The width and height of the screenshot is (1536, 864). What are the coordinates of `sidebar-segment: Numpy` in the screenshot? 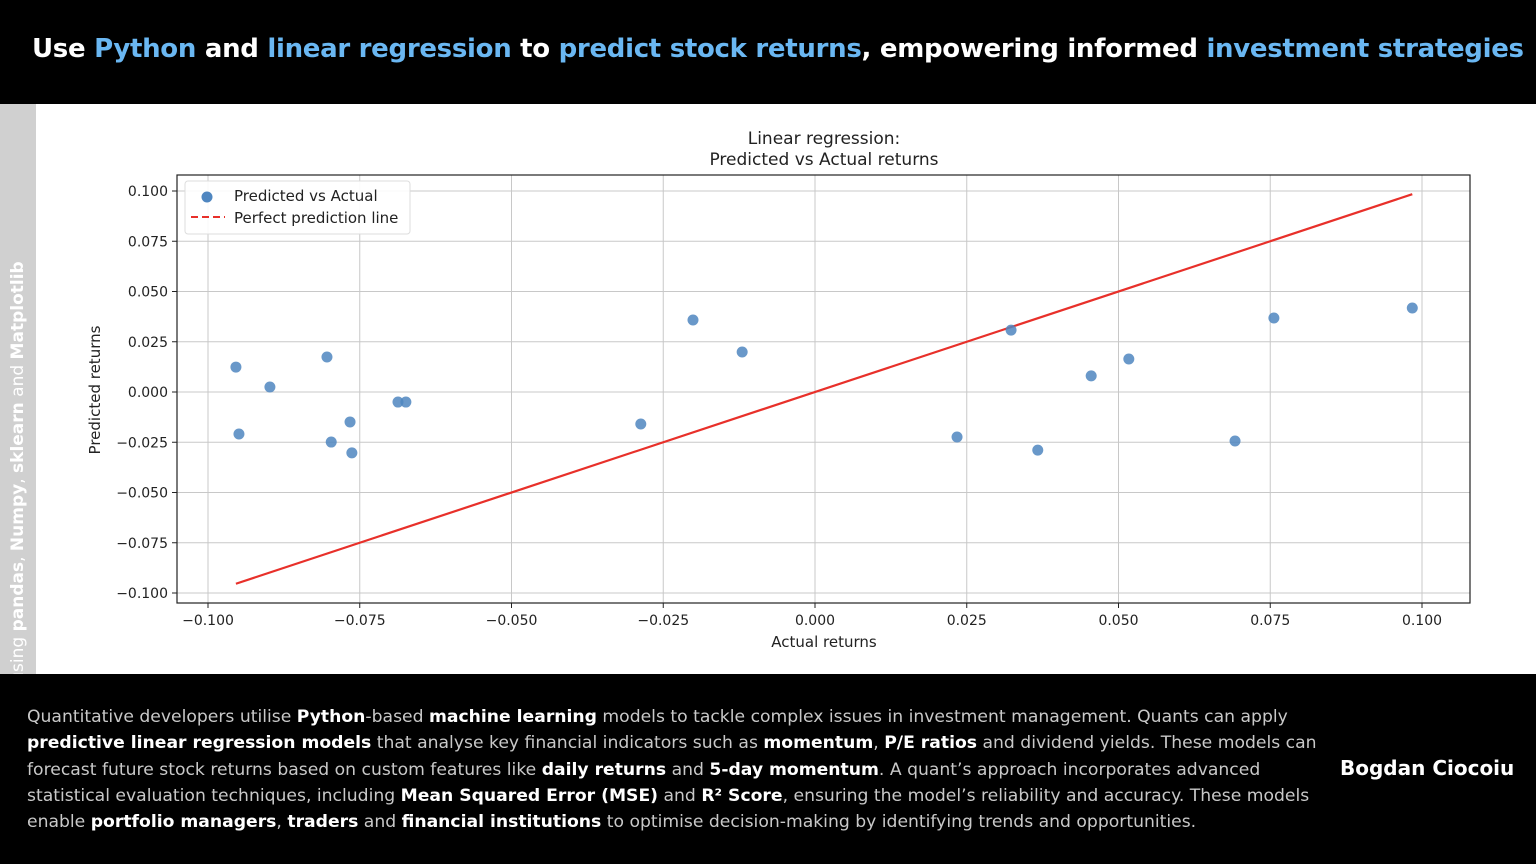 It's located at (18, 517).